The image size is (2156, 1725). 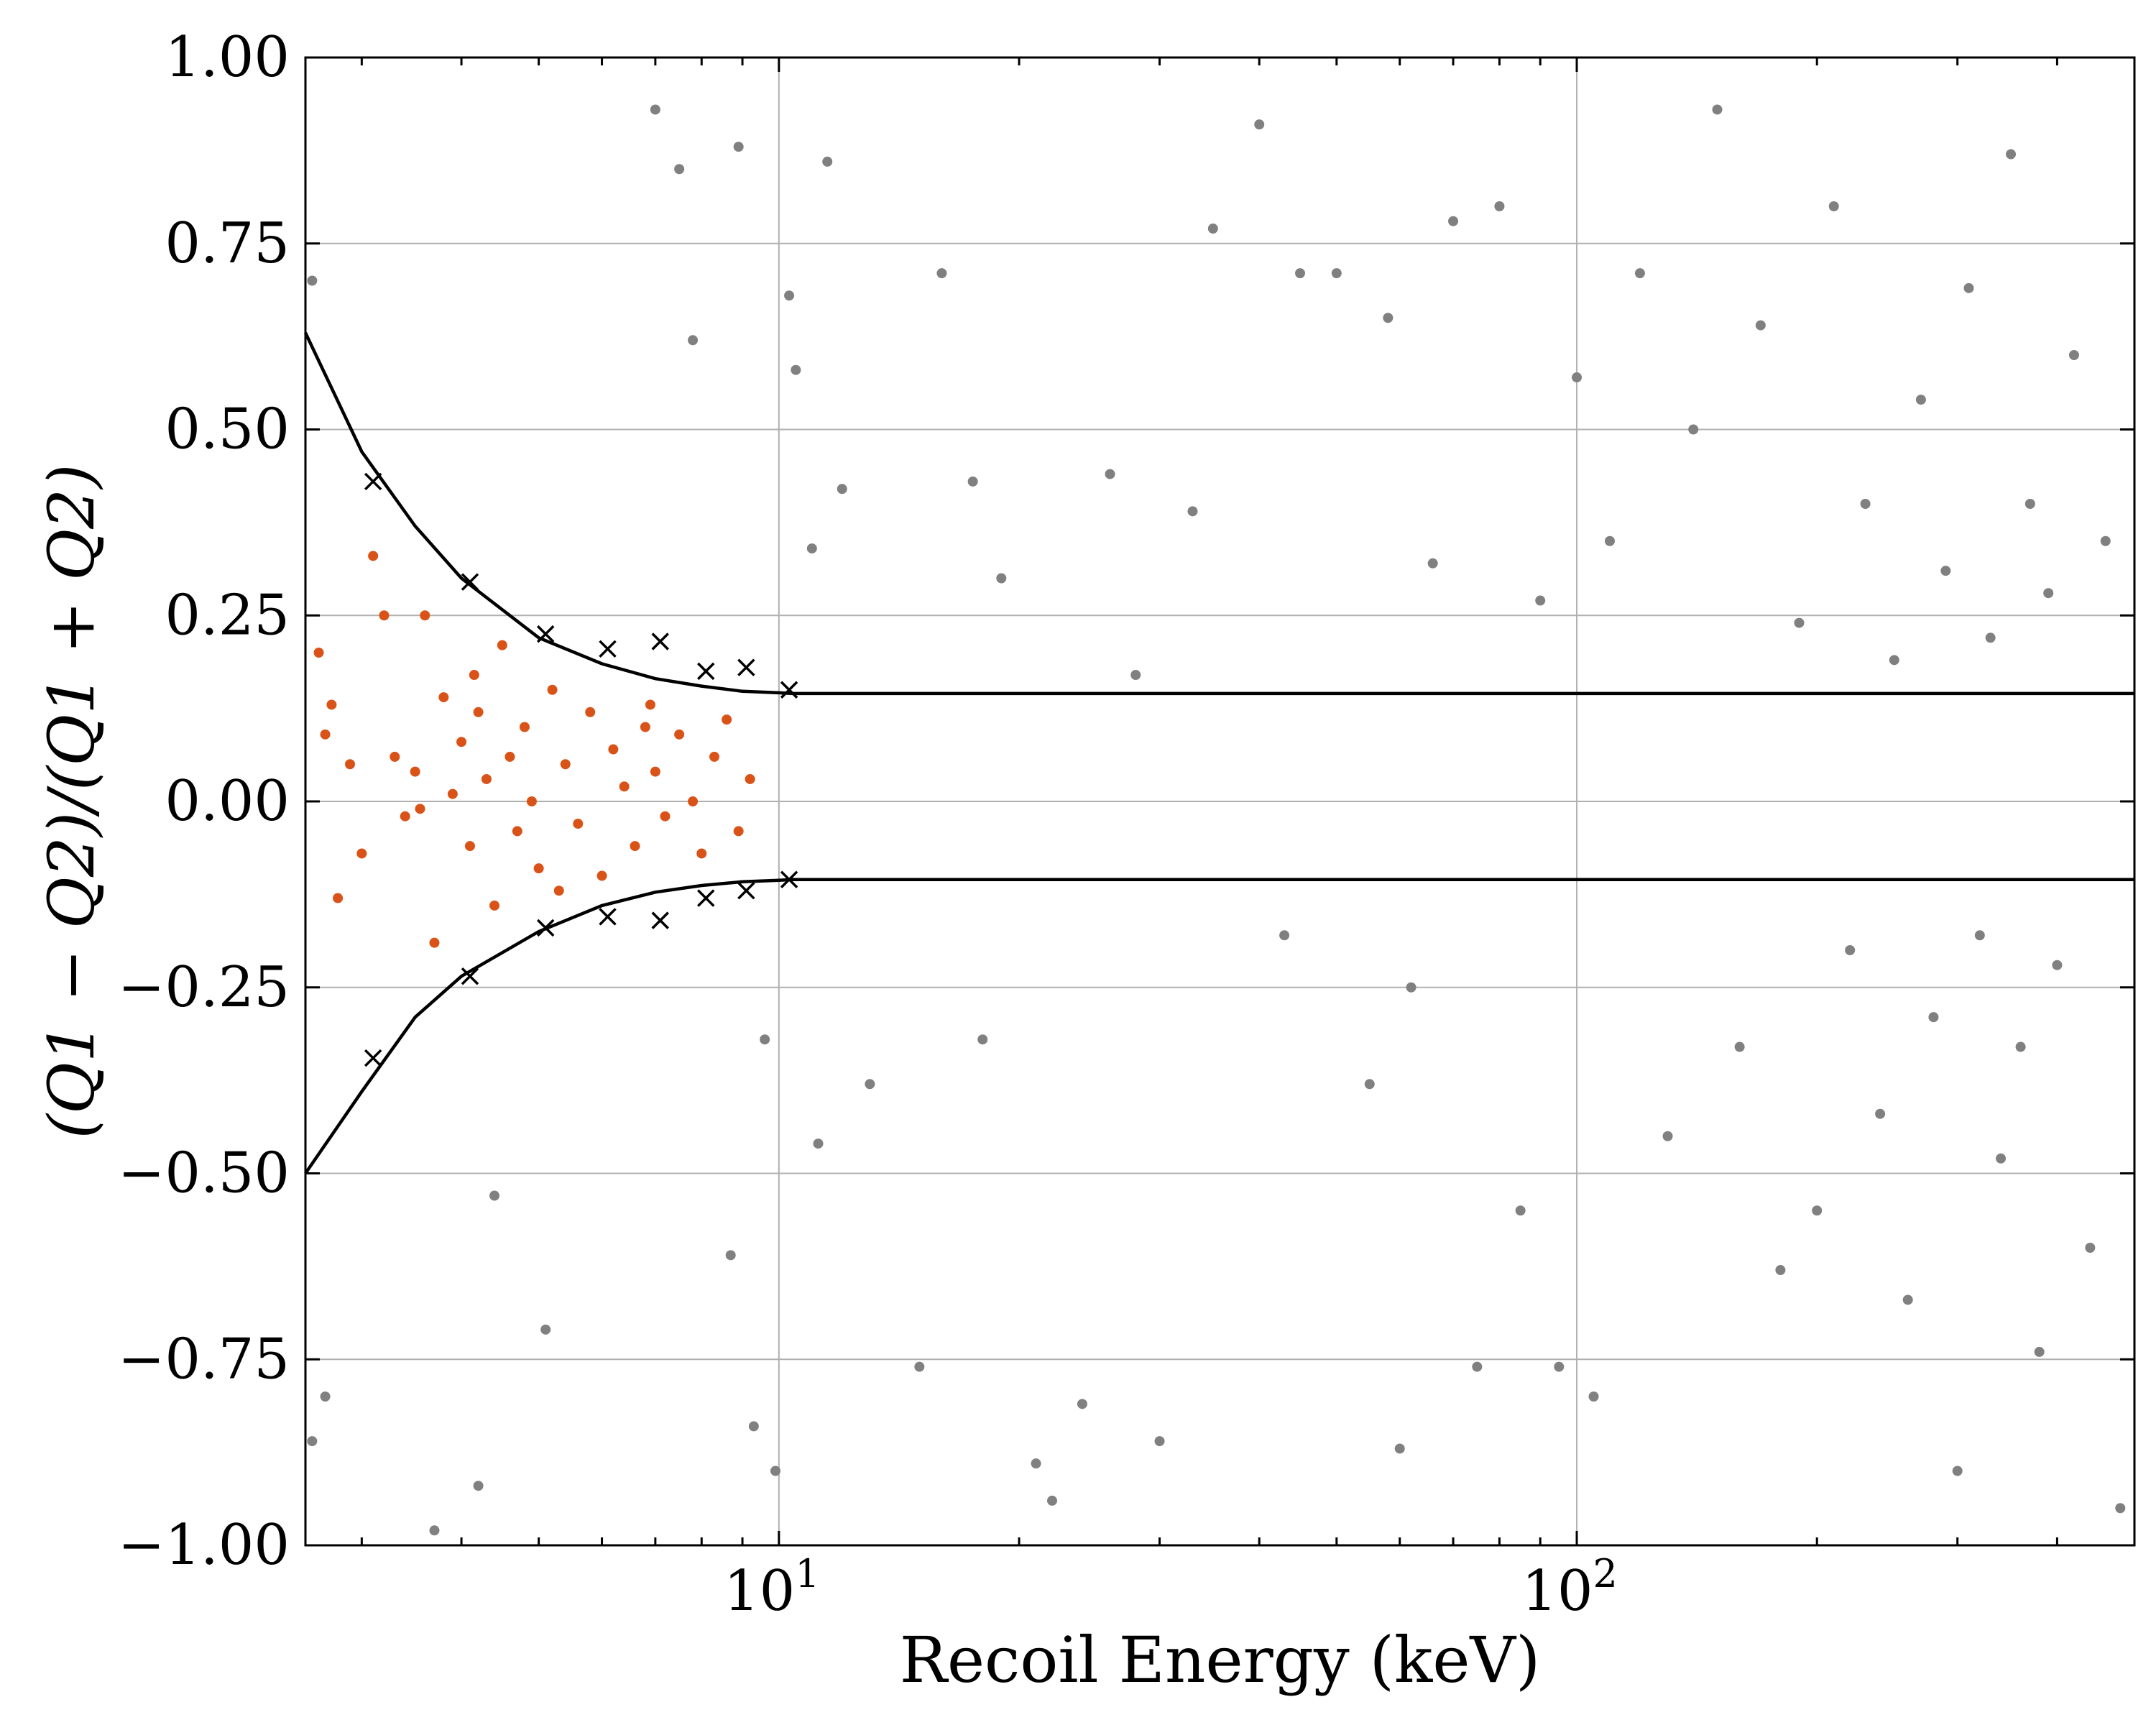 What do you see at coordinates (228, 429) in the screenshot?
I see `y-tick-label: 0.50` at bounding box center [228, 429].